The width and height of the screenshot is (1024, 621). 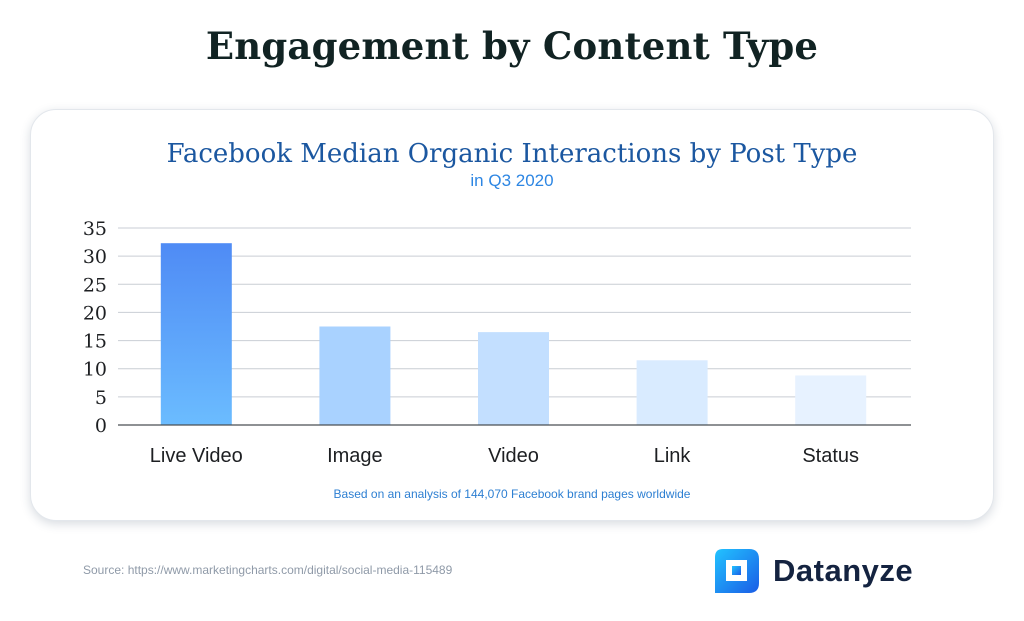 What do you see at coordinates (355, 456) in the screenshot?
I see `x-tick-label: Image` at bounding box center [355, 456].